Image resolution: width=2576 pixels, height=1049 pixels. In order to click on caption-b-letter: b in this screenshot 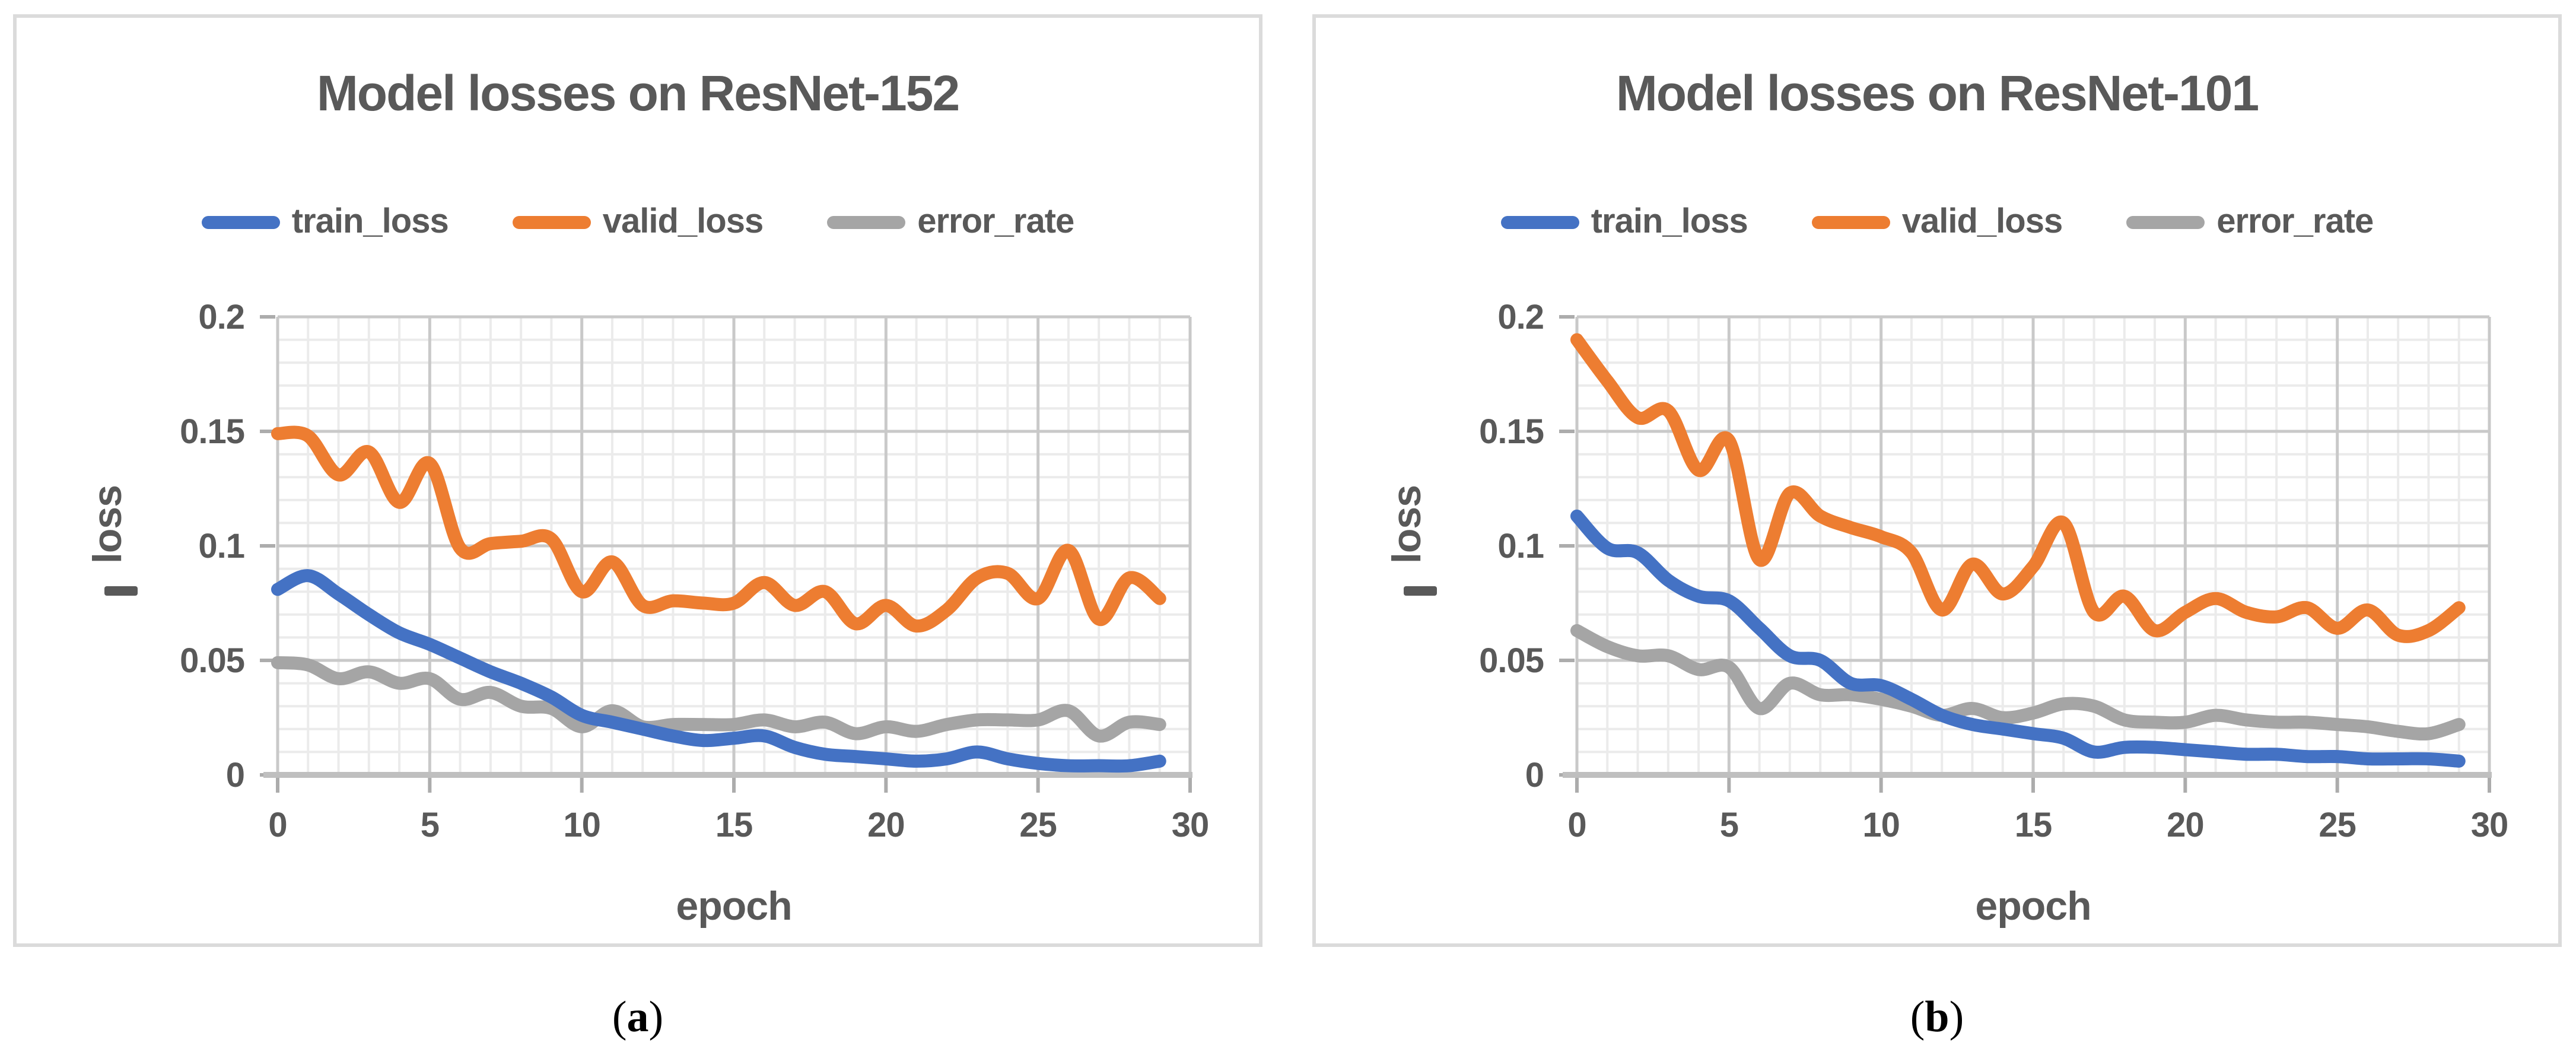, I will do `click(1937, 1017)`.